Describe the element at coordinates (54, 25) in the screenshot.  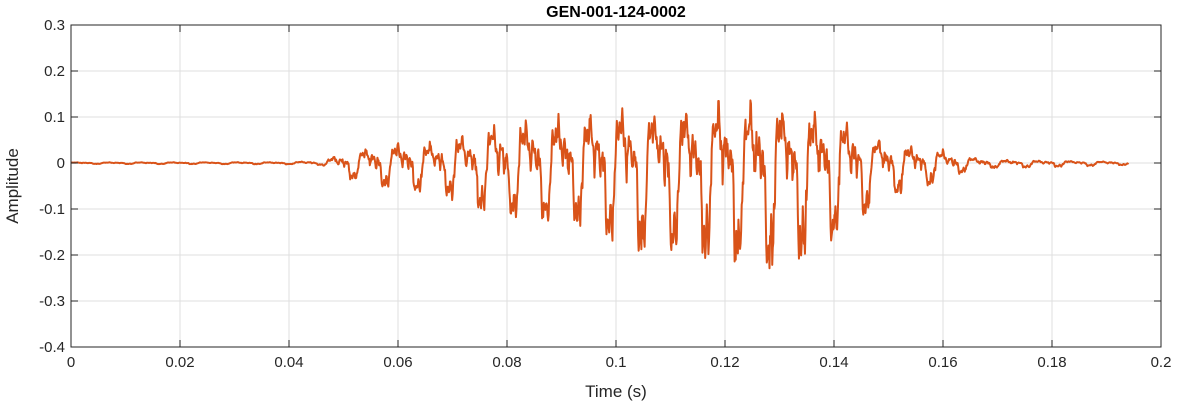
I see `y-tick-label: 0.3` at that location.